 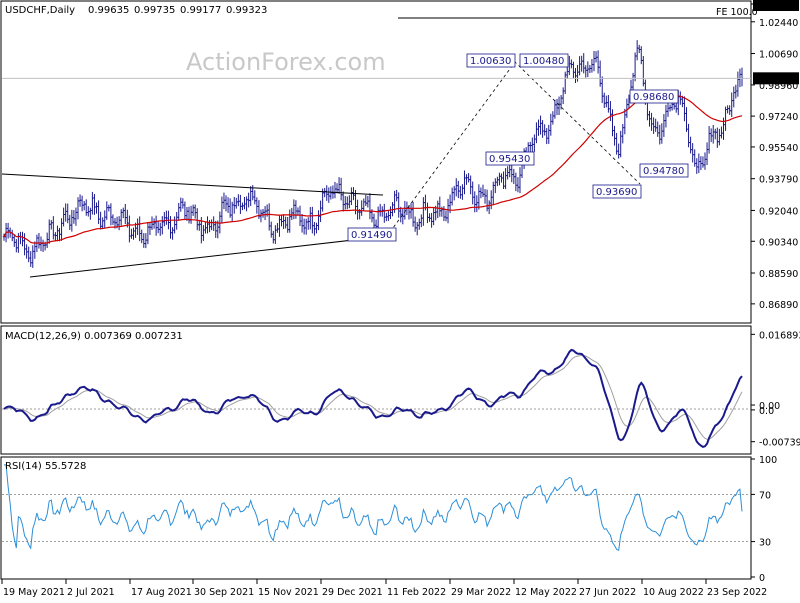 What do you see at coordinates (673, 592) in the screenshot?
I see `x-tick-label: 10 Aug 2022` at bounding box center [673, 592].